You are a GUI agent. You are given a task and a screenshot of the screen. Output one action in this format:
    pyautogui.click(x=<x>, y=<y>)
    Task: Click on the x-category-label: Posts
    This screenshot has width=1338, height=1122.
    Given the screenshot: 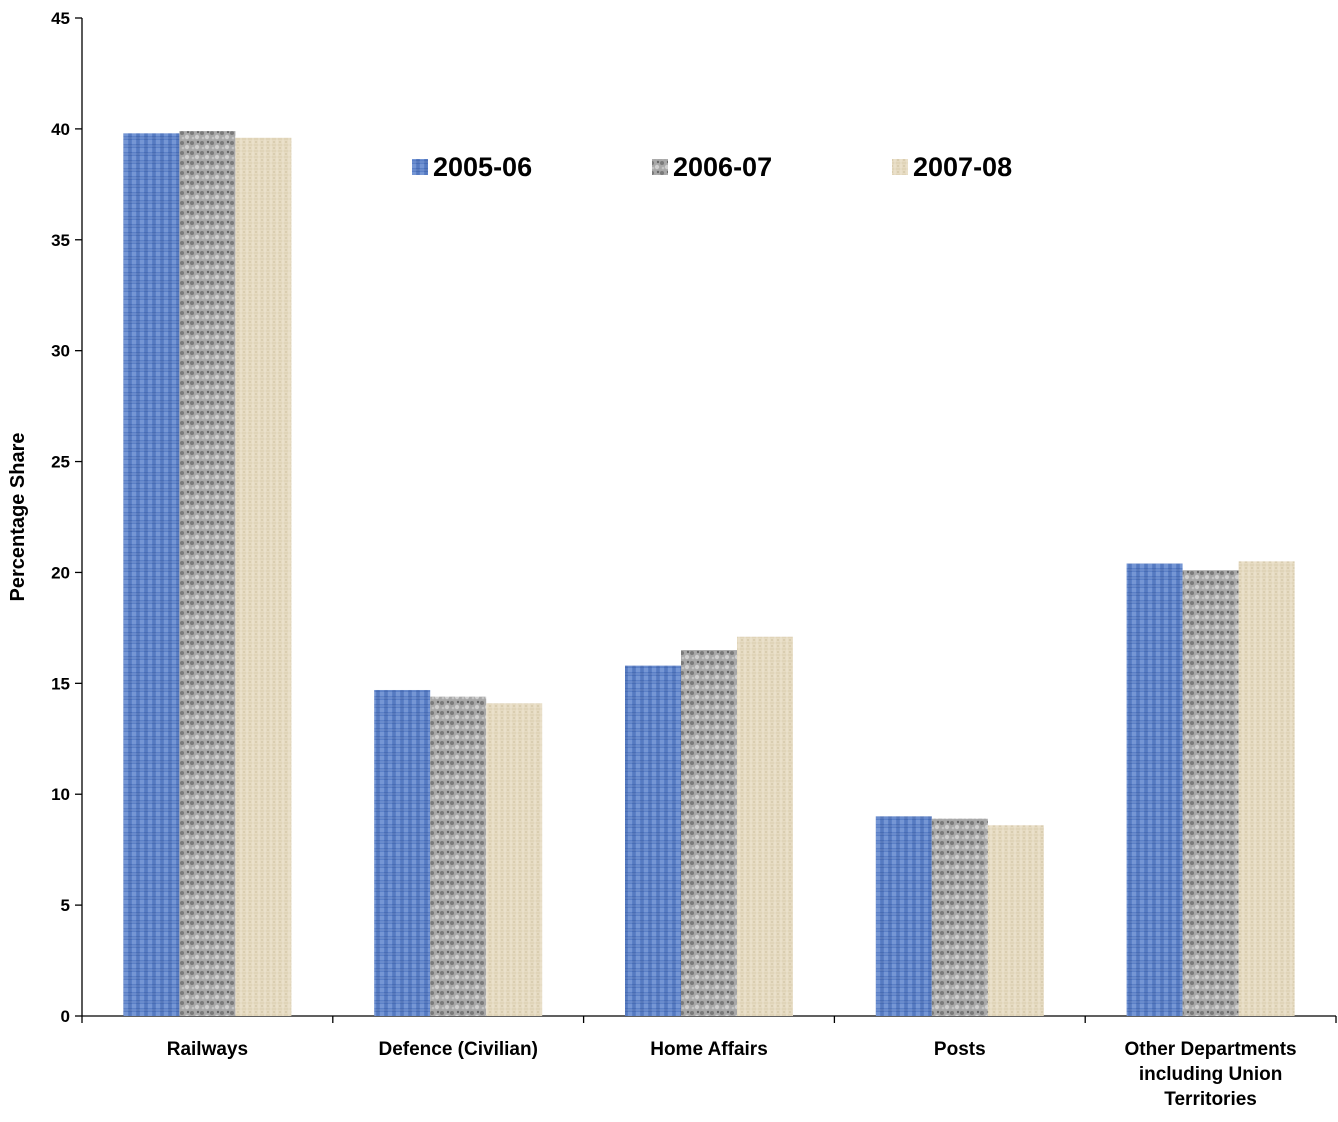 What is the action you would take?
    pyautogui.click(x=960, y=1049)
    